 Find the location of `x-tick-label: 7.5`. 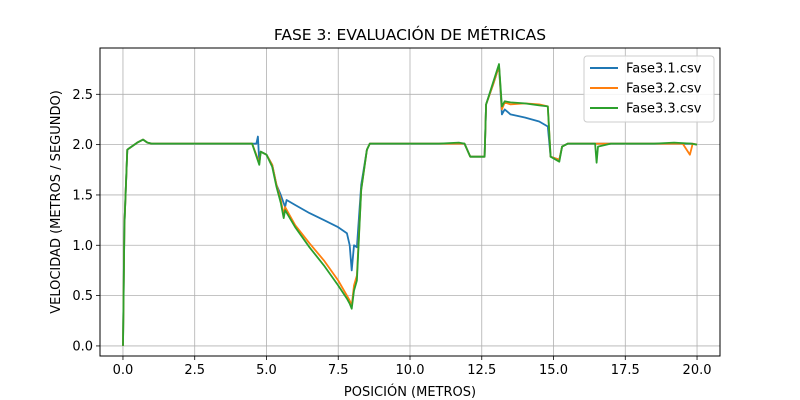

x-tick-label: 7.5 is located at coordinates (338, 370).